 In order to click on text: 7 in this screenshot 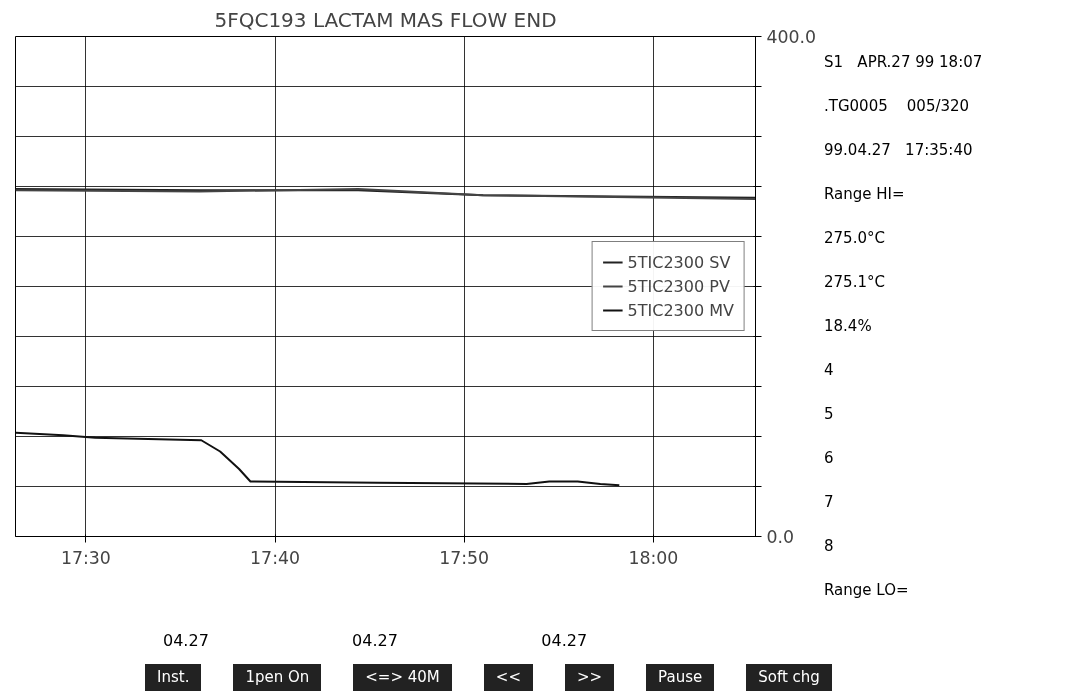, I will do `click(829, 502)`.